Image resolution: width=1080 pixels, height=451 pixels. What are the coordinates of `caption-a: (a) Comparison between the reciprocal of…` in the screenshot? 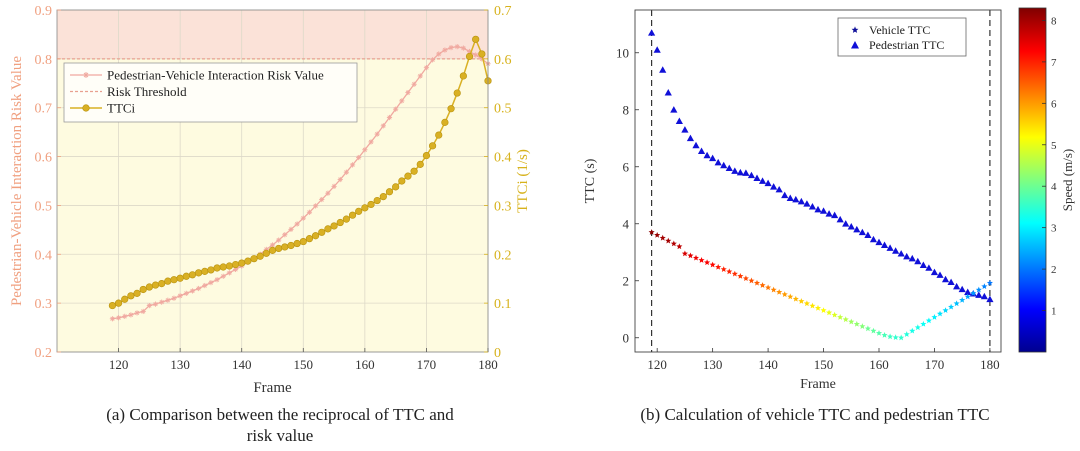 It's located at (280, 425).